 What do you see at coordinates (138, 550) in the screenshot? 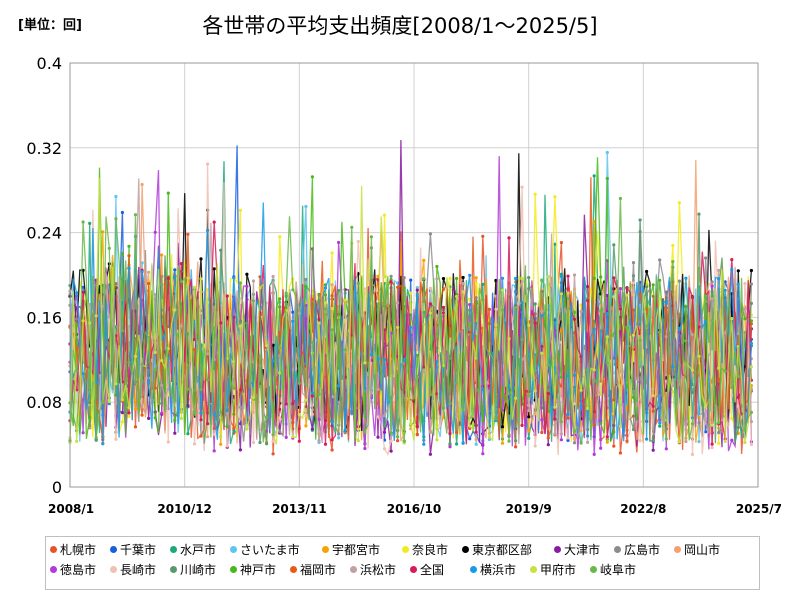
I see `legend-label: 千葉市` at bounding box center [138, 550].